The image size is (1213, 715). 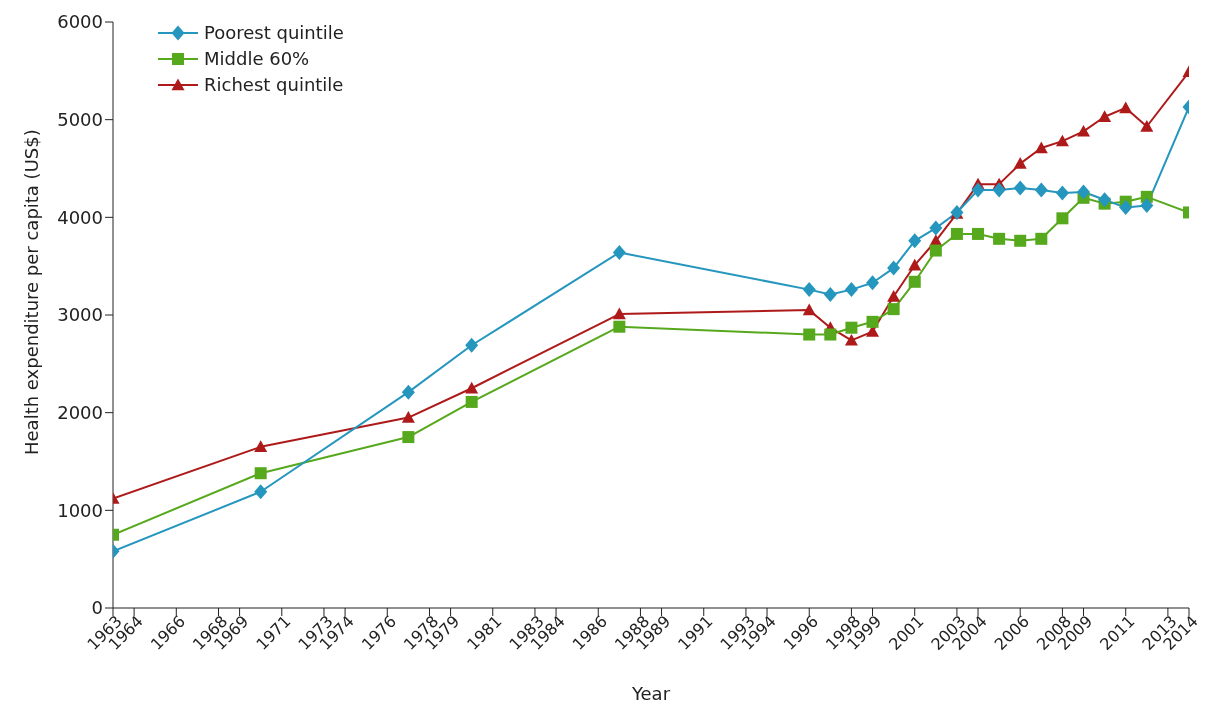 I want to click on y-tick-label: 0, so click(x=97, y=608).